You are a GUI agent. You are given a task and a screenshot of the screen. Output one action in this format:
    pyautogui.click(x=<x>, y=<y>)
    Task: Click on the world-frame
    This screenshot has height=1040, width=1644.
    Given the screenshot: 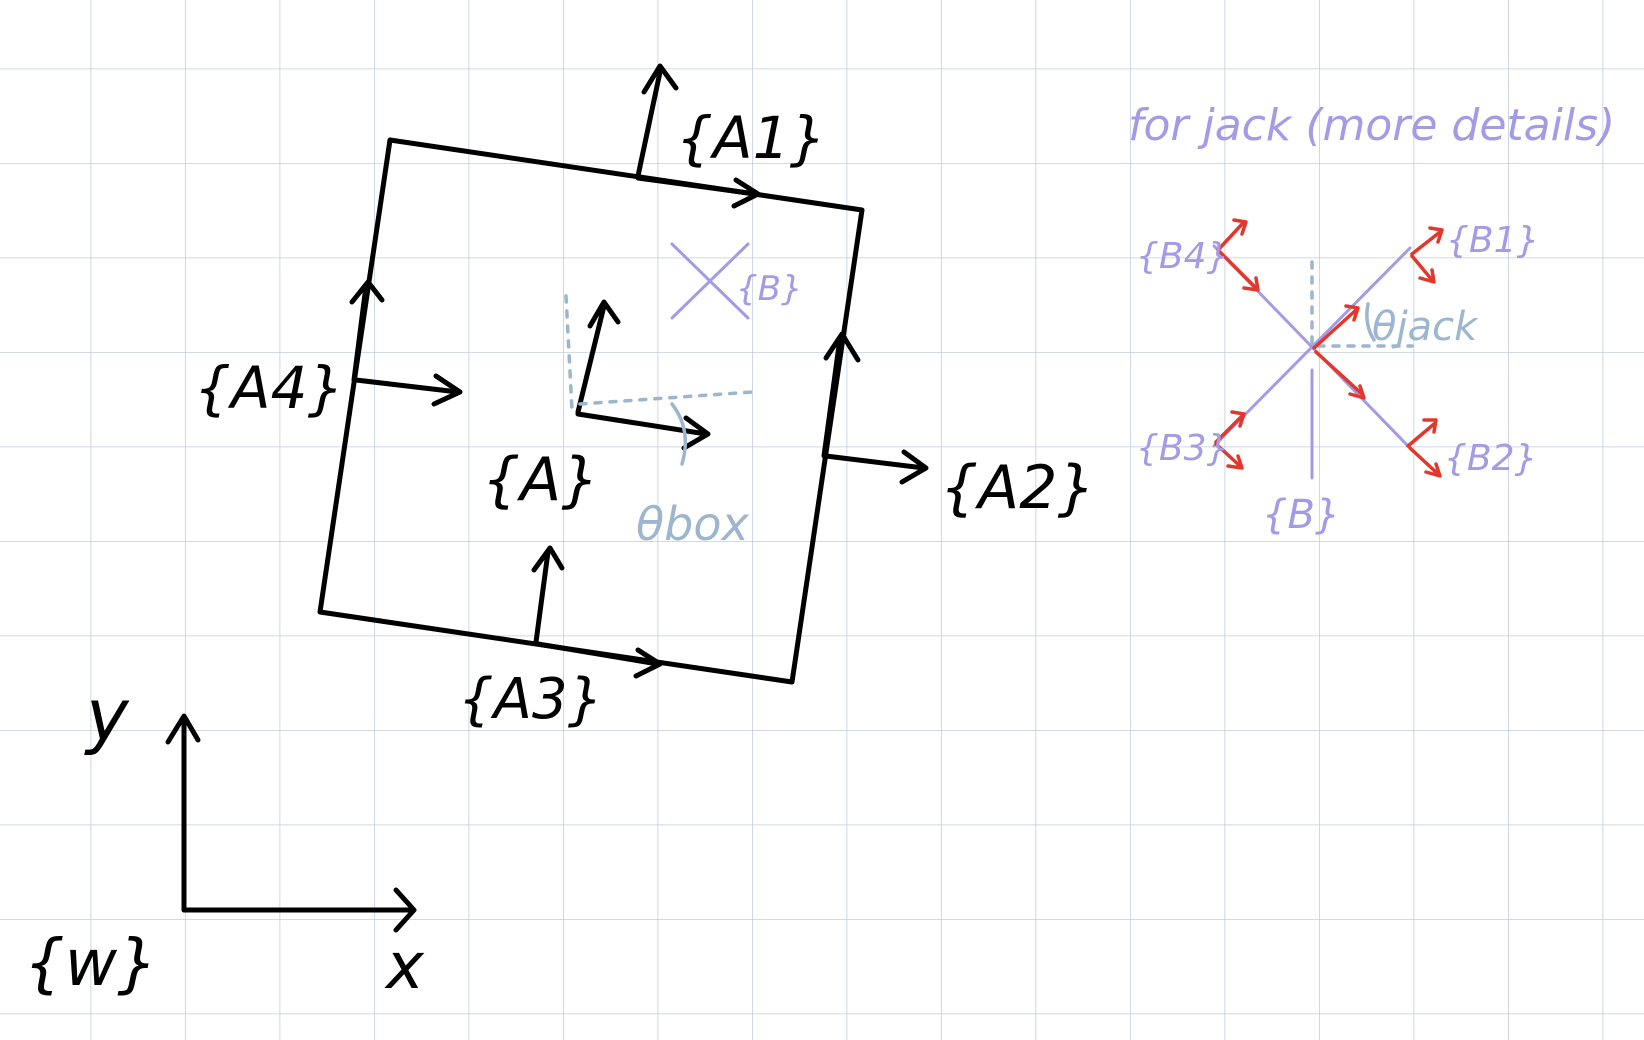 What is the action you would take?
    pyautogui.click(x=291, y=823)
    